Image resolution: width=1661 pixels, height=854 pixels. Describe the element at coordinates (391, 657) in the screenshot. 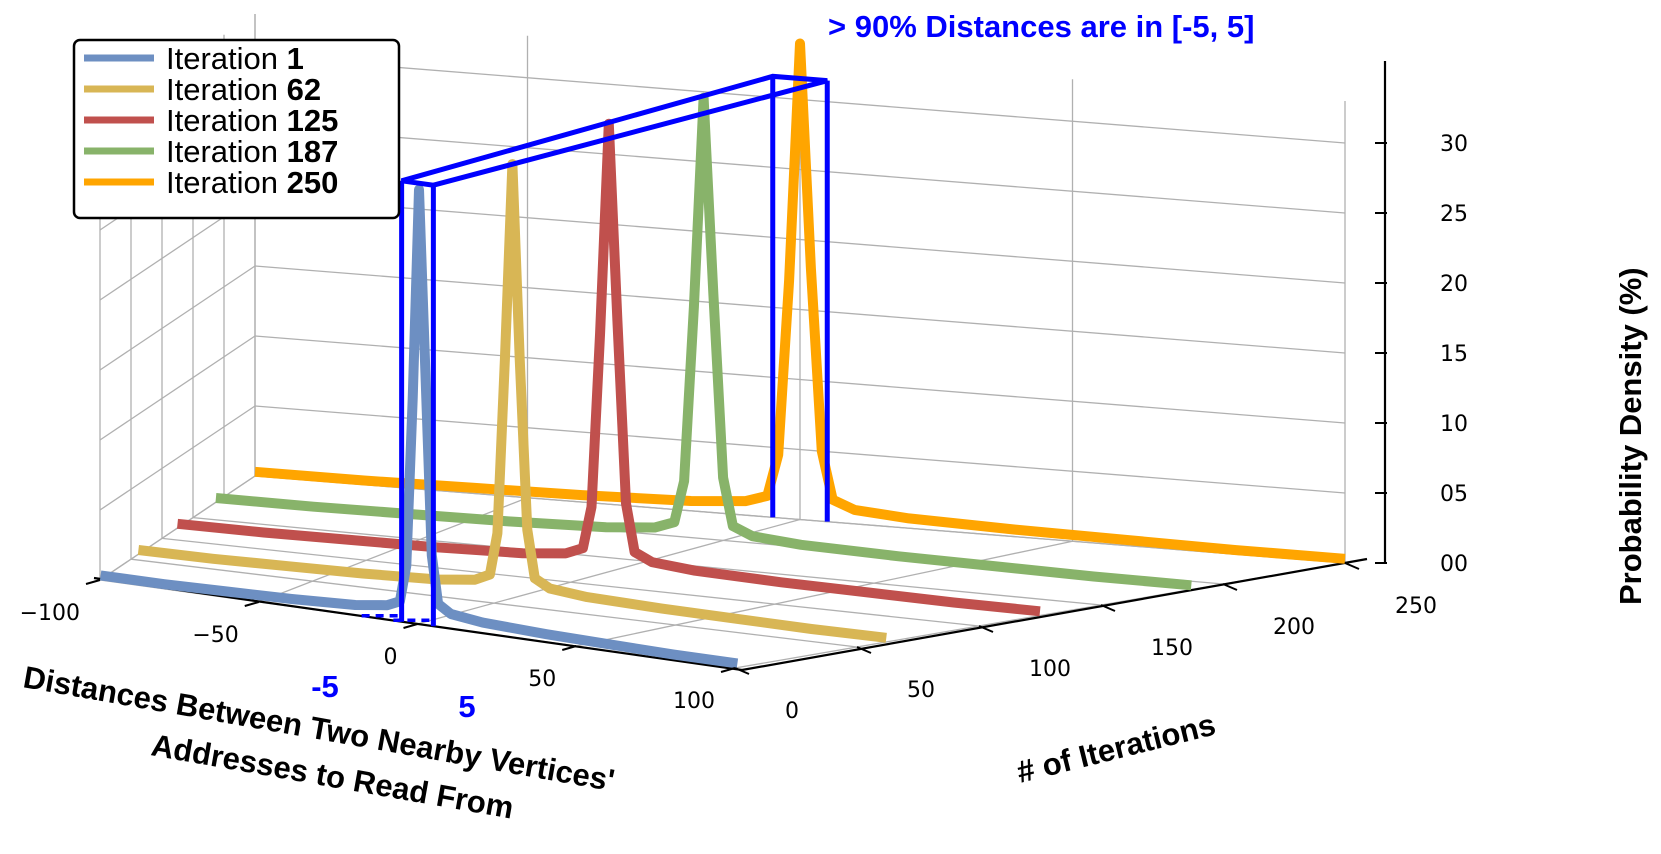

I see `x-tick-label: 0` at that location.